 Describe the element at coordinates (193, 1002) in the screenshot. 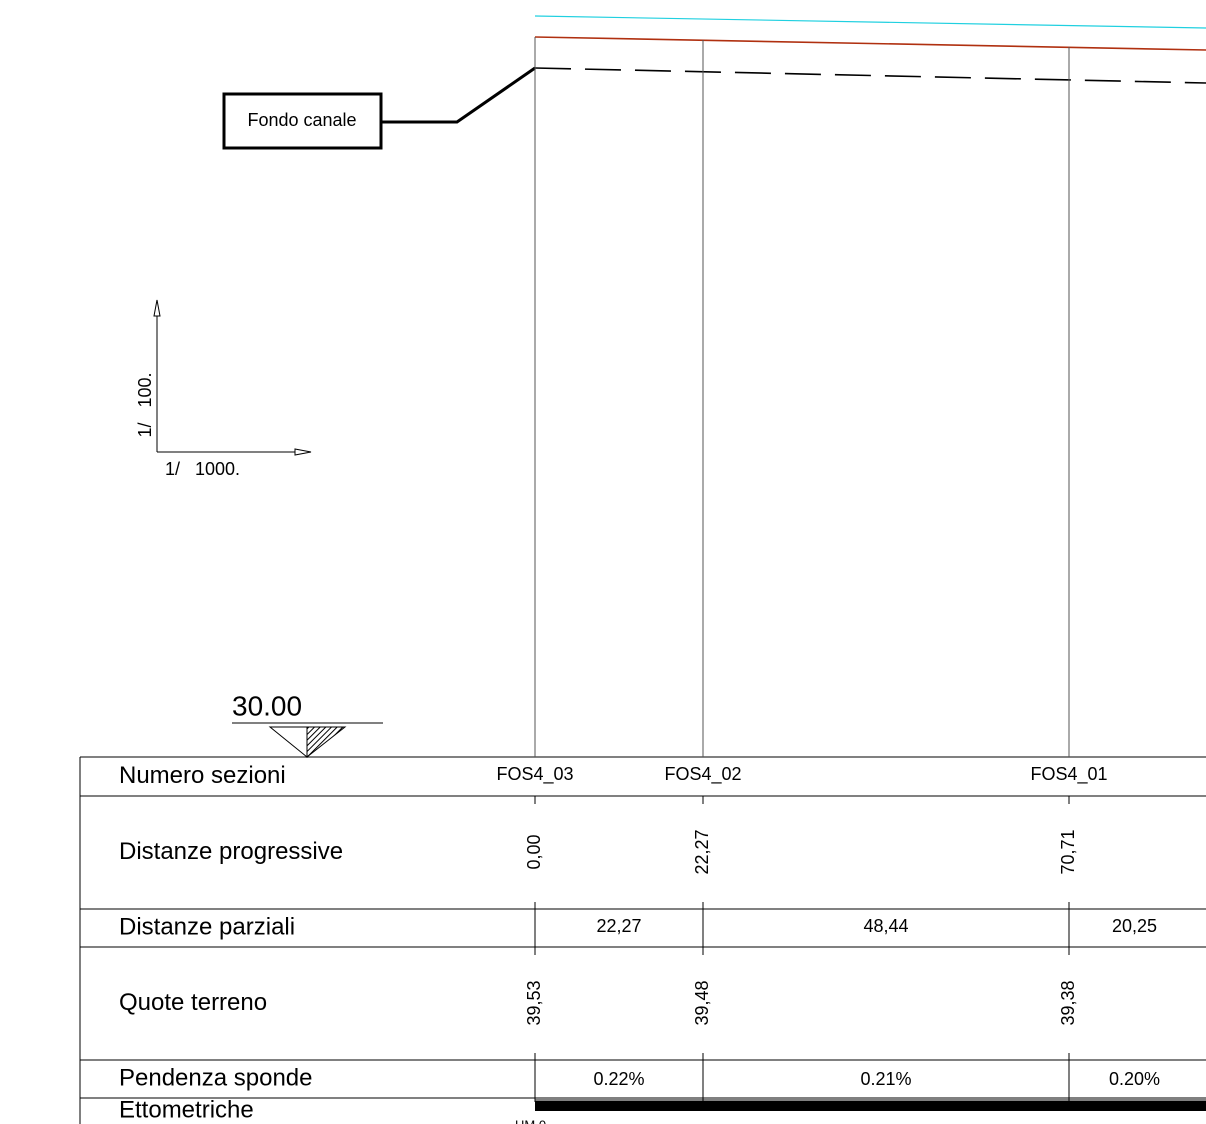

I see `row-label: Quote terreno` at that location.